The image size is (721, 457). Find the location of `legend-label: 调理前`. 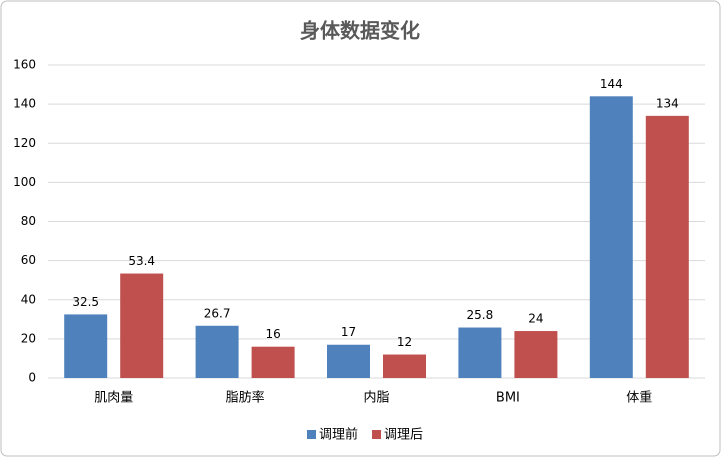

legend-label: 调理前 is located at coordinates (338, 435).